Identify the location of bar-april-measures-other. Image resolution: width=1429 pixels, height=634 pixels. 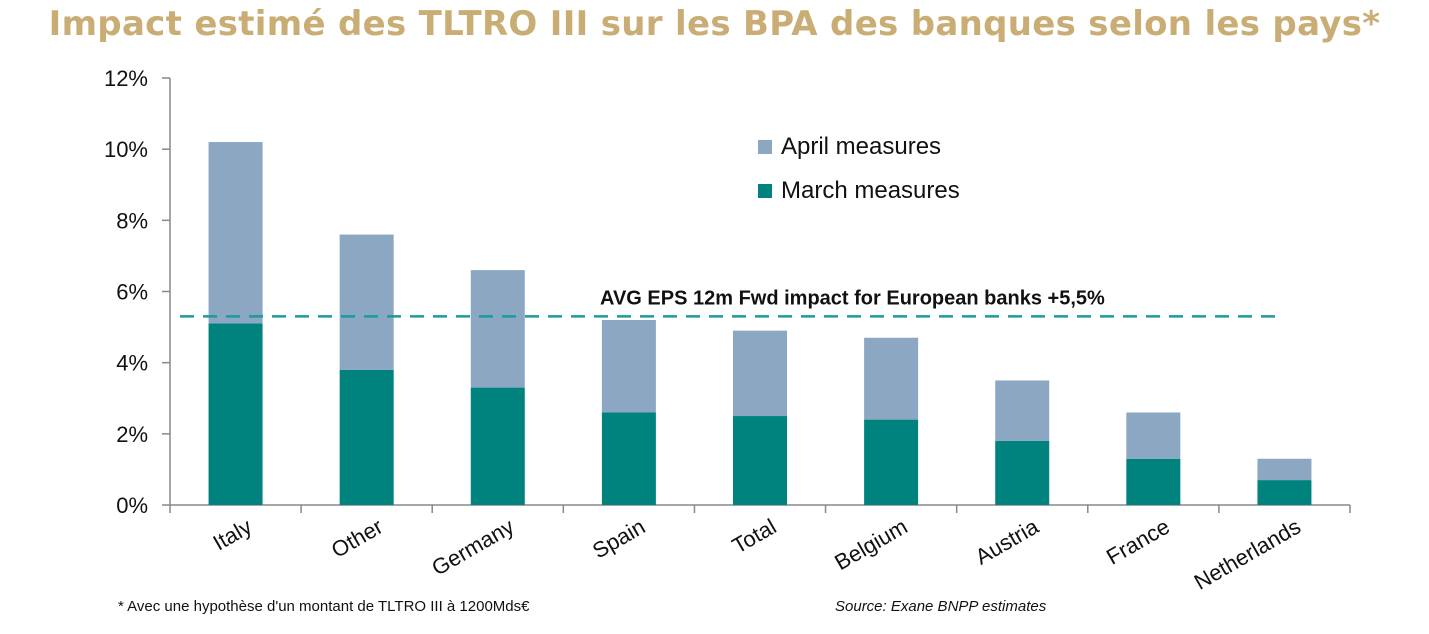
(366, 302).